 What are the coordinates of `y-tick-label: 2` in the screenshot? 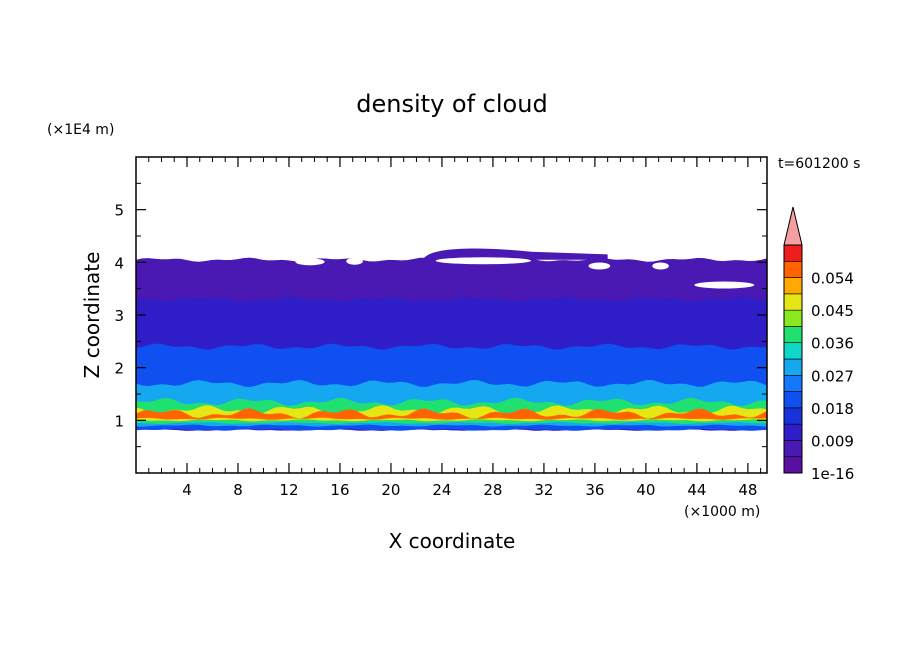 It's located at (119, 369).